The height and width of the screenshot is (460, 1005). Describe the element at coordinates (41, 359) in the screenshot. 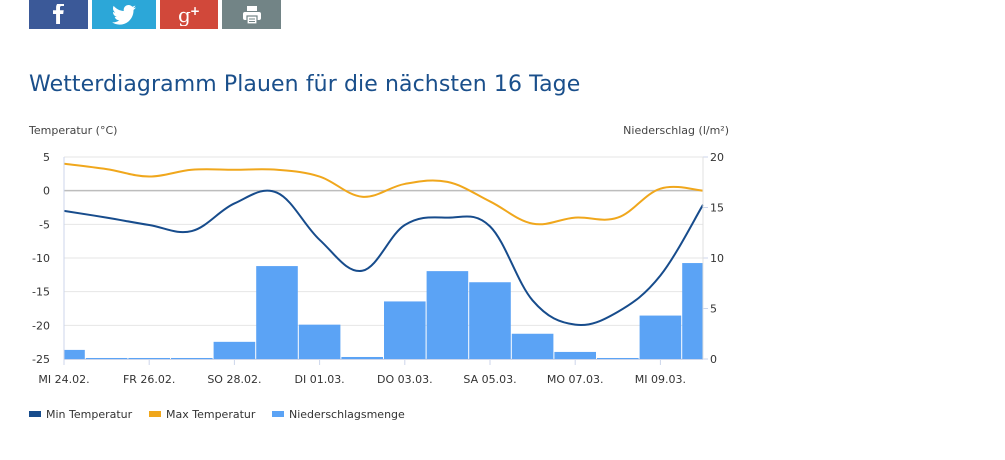

I see `y-left-tick-label: -25` at that location.